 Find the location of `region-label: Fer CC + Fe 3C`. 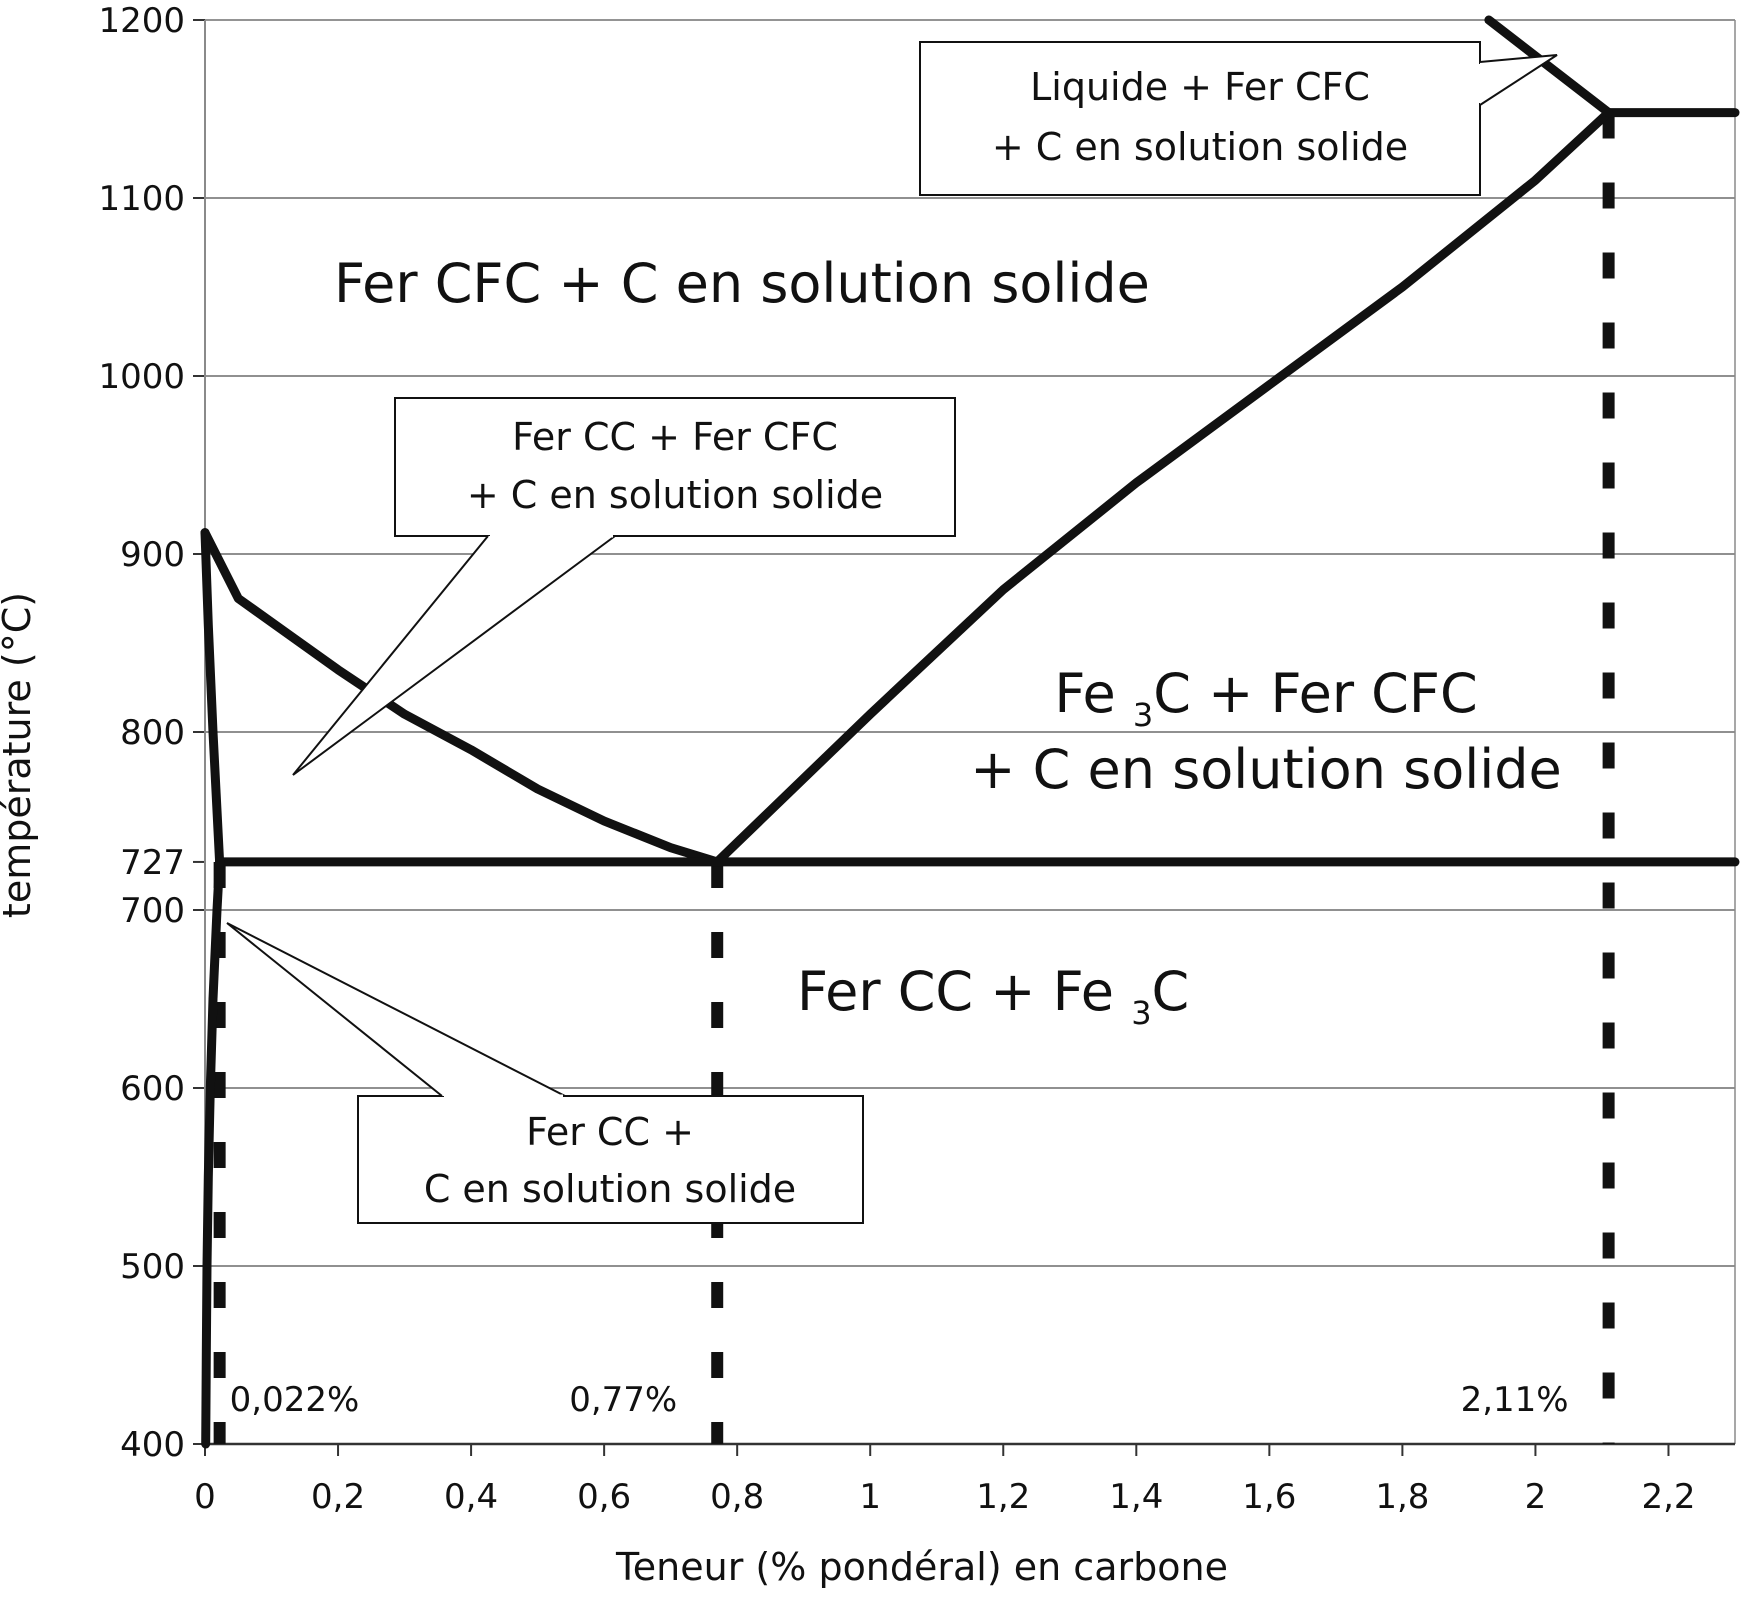

region-label: Fer CC + Fe 3C is located at coordinates (993, 996).